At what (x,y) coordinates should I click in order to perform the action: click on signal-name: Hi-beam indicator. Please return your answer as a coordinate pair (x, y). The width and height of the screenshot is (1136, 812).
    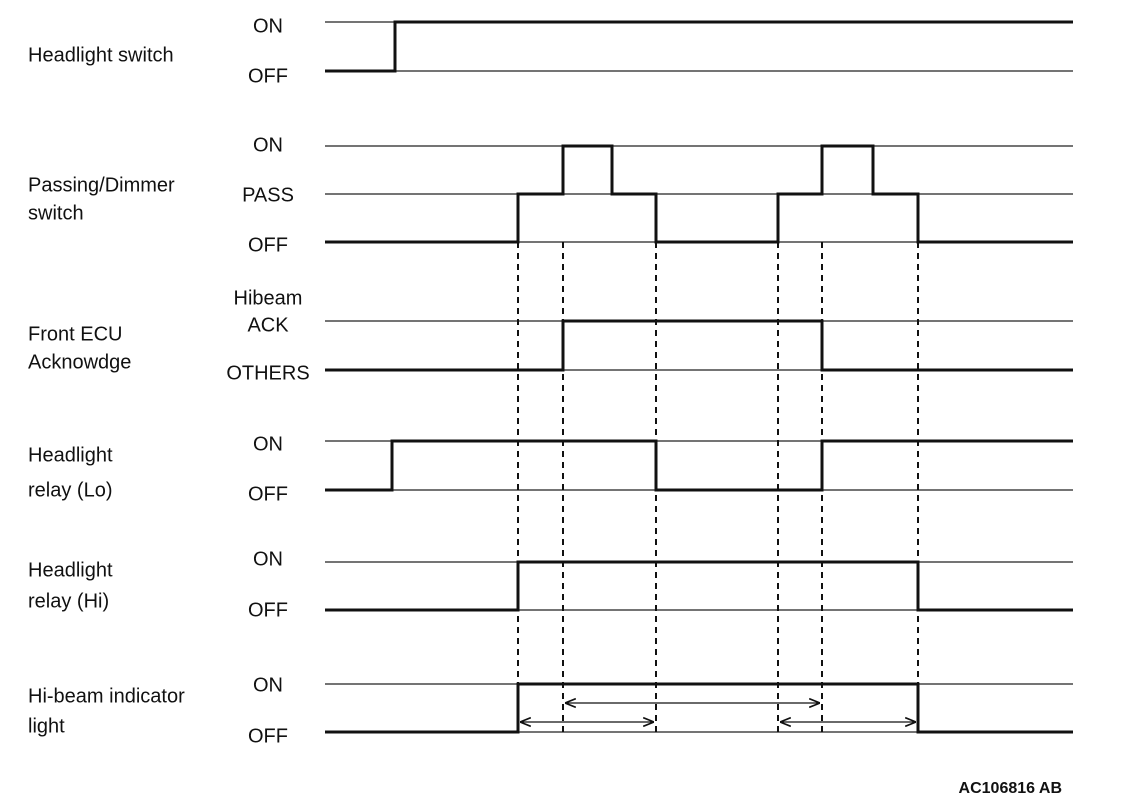
    Looking at the image, I should click on (106, 696).